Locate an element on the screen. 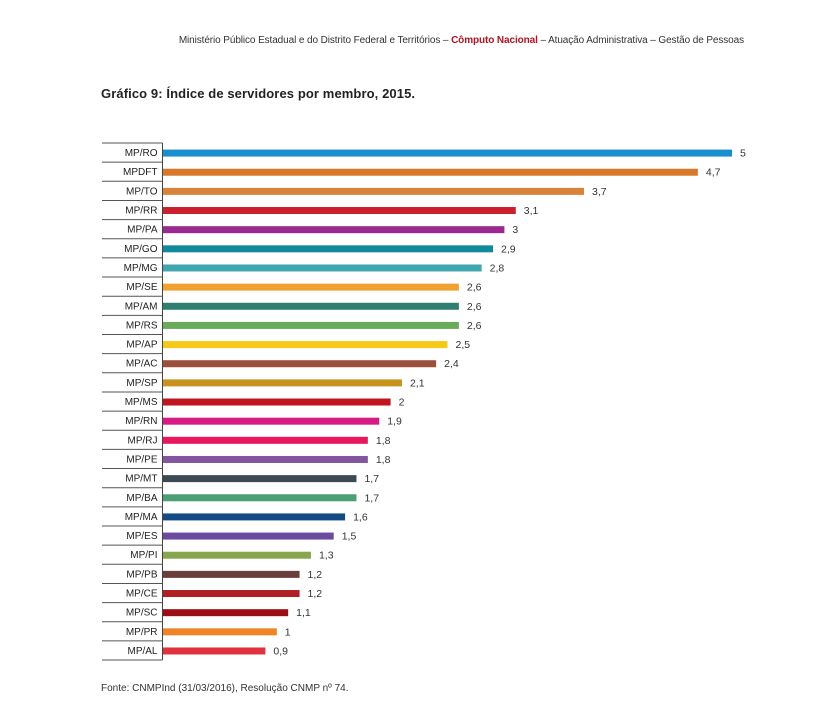 This screenshot has width=822, height=706. bar-mp-mg is located at coordinates (322, 268).